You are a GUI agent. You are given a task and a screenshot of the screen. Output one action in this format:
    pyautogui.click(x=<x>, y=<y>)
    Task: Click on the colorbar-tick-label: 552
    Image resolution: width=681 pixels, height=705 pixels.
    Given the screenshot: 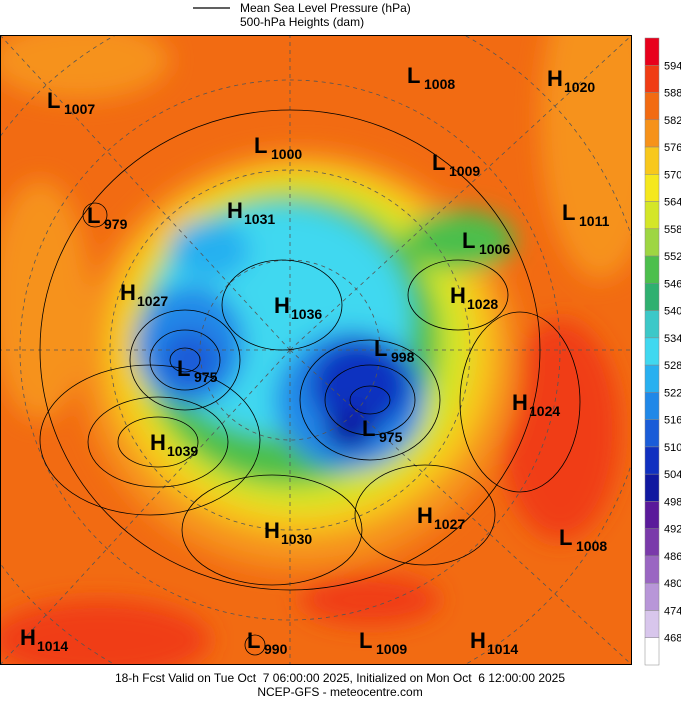 What is the action you would take?
    pyautogui.click(x=672, y=257)
    